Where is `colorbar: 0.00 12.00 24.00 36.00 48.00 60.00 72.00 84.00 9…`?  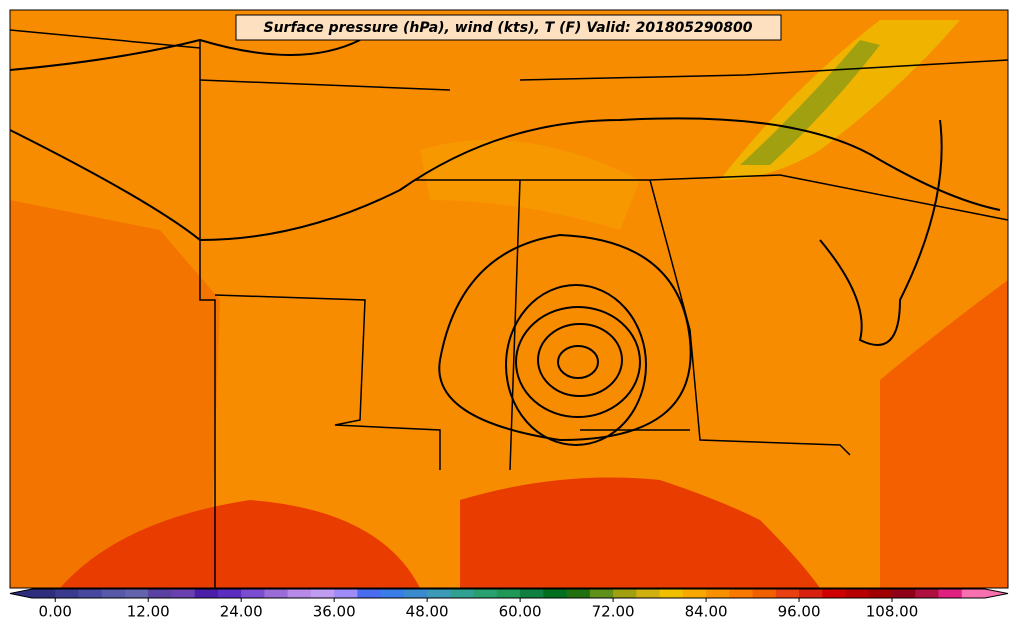 colorbar: 0.00 12.00 24.00 36.00 48.00 60.00 72.00 84.00 9… is located at coordinates (509, 604).